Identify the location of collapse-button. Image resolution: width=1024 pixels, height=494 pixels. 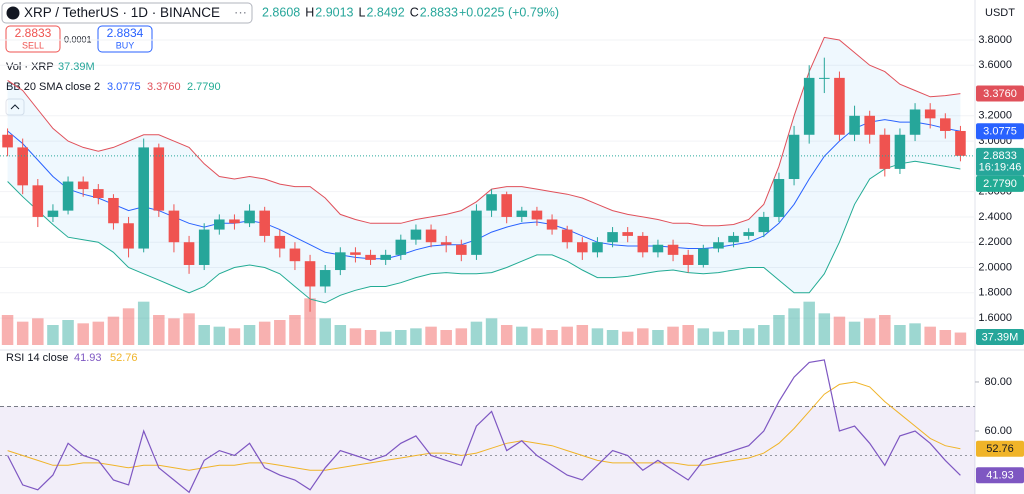
(15, 107).